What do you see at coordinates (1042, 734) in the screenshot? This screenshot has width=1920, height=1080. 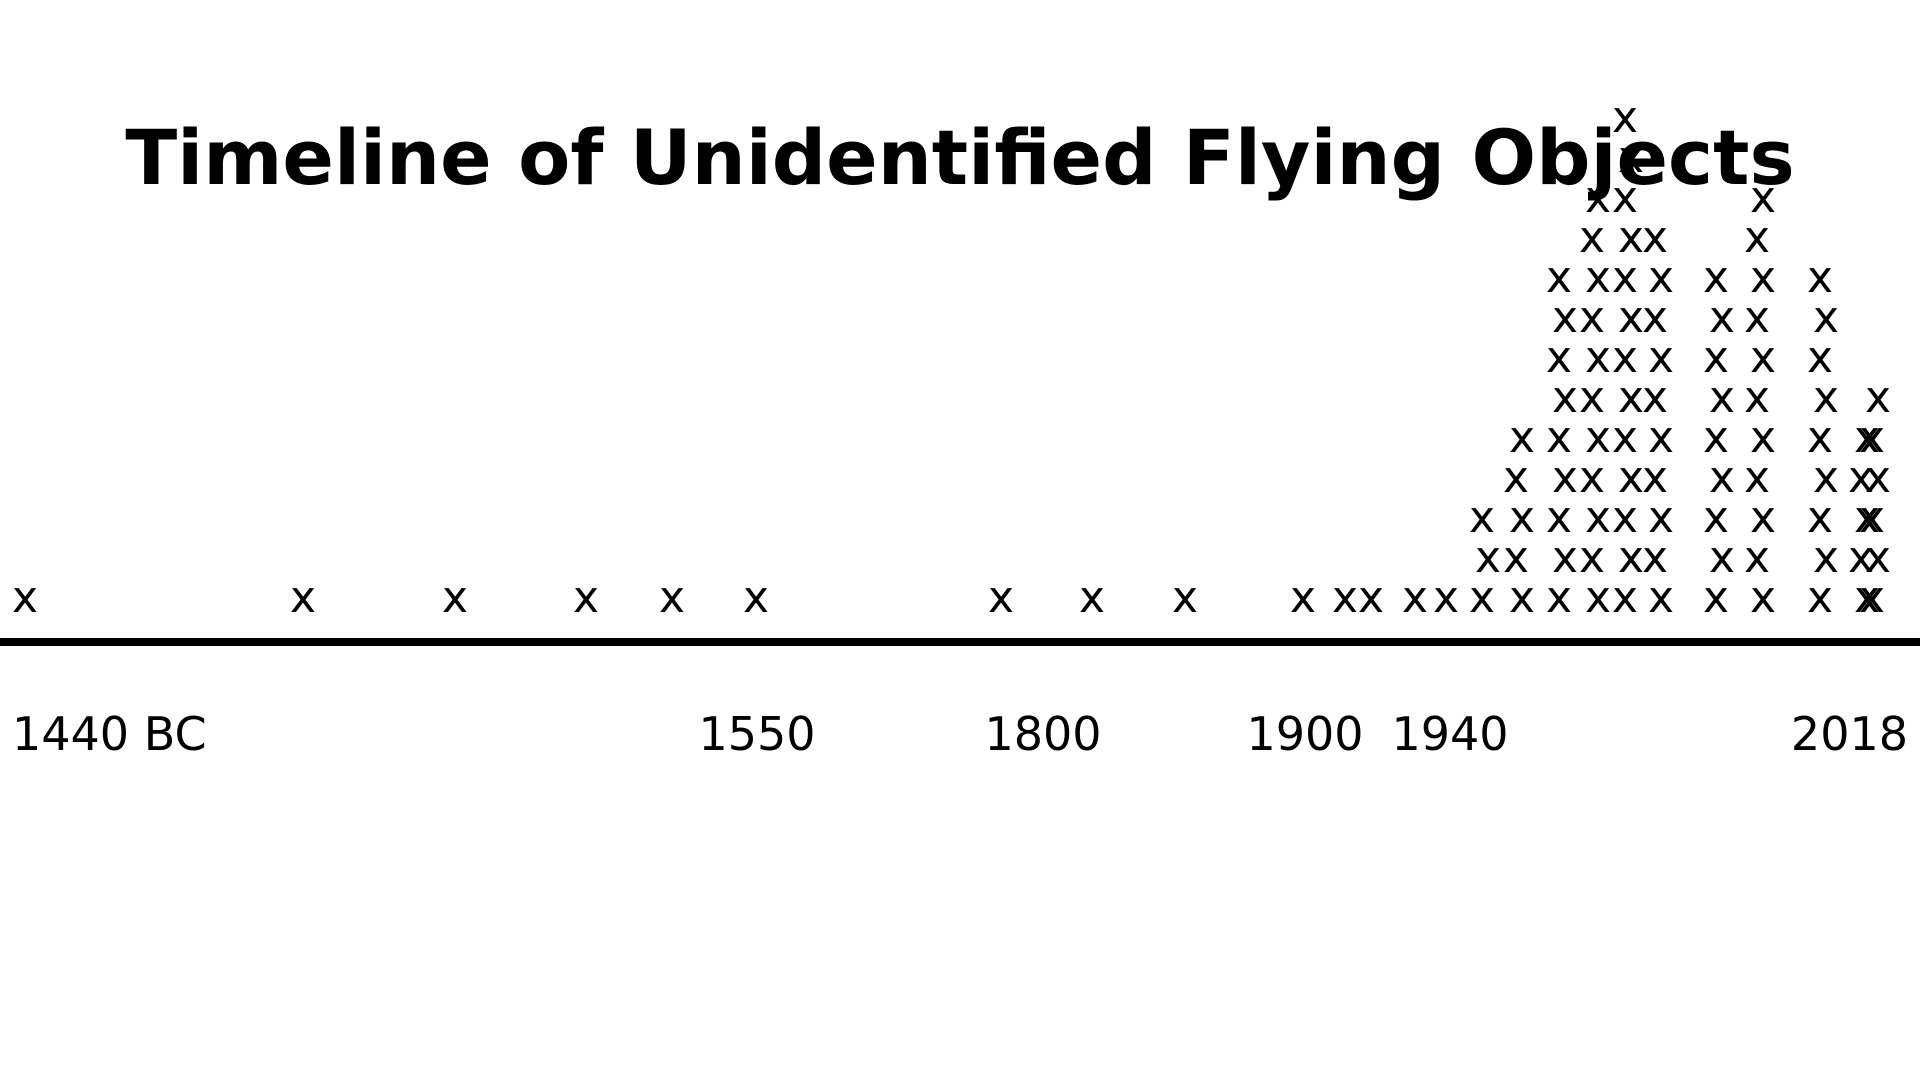 I see `tick-label-1800: 1800` at bounding box center [1042, 734].